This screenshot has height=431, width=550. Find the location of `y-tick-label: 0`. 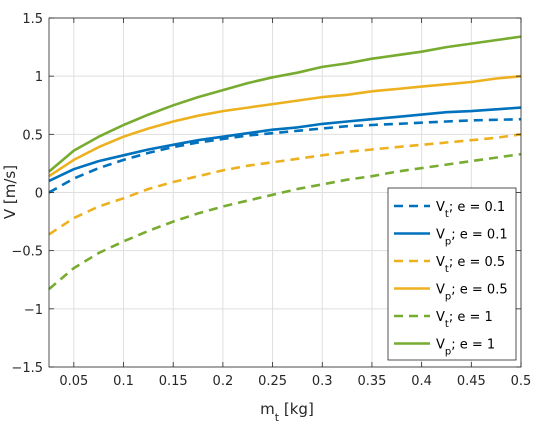

y-tick-label: 0 is located at coordinates (39, 194).